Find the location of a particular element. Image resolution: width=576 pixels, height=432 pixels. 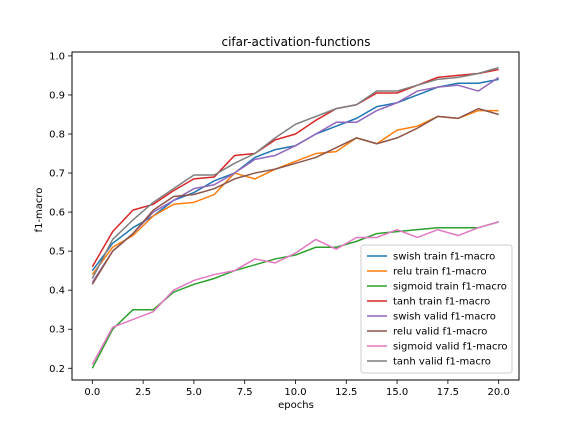

x-axis: 0.0 2.5 5.0 7.5 10.0 12.5 15.0 17.5 20.0 is located at coordinates (297, 389).